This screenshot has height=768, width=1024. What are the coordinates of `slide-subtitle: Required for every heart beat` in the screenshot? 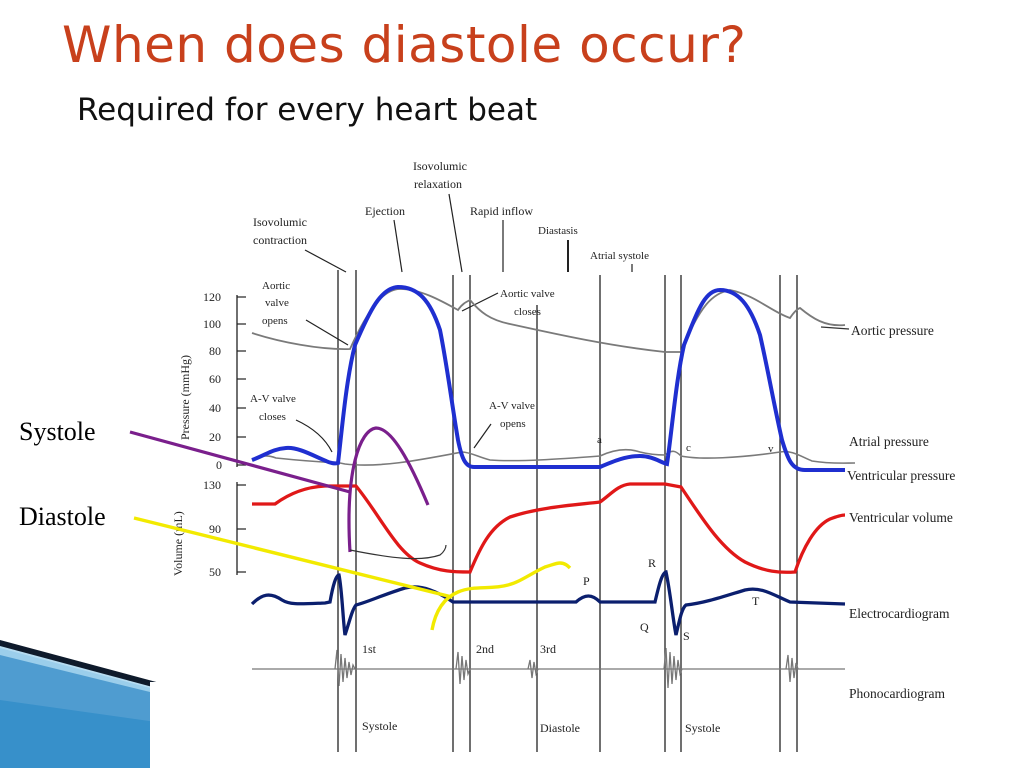 It's located at (307, 110).